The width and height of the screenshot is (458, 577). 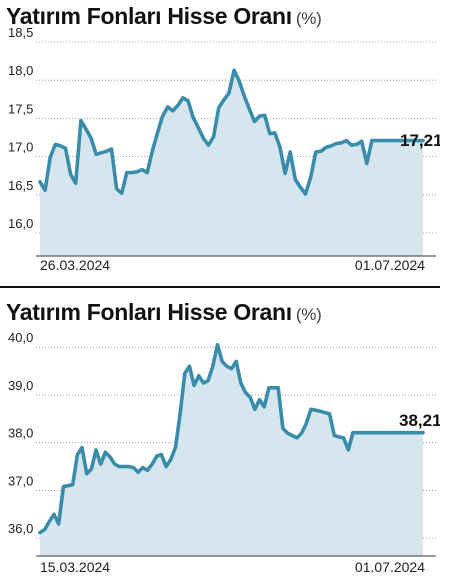 I want to click on chart-1-title: Yatırım Fonları Hisse Oranı (%), so click(x=164, y=16).